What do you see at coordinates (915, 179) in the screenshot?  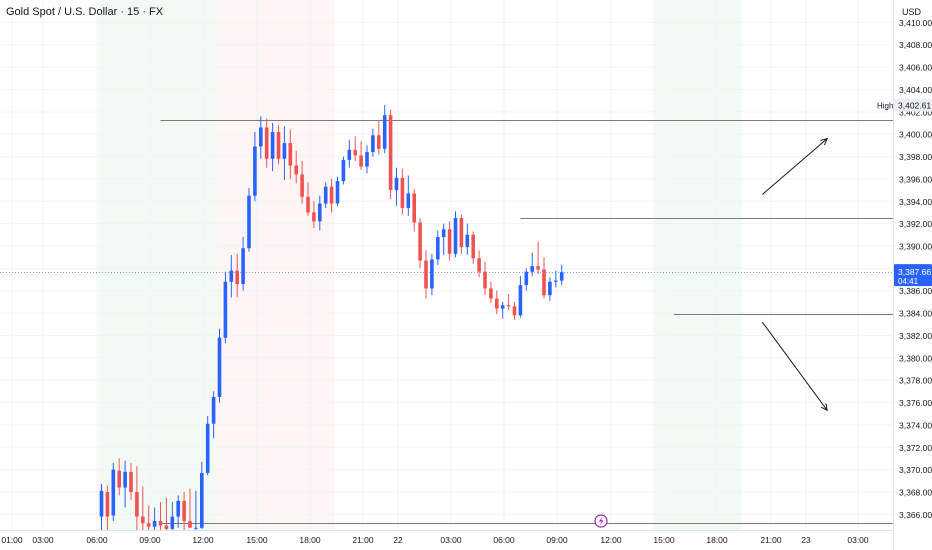 I see `price-tick-label: 3,396.00` at bounding box center [915, 179].